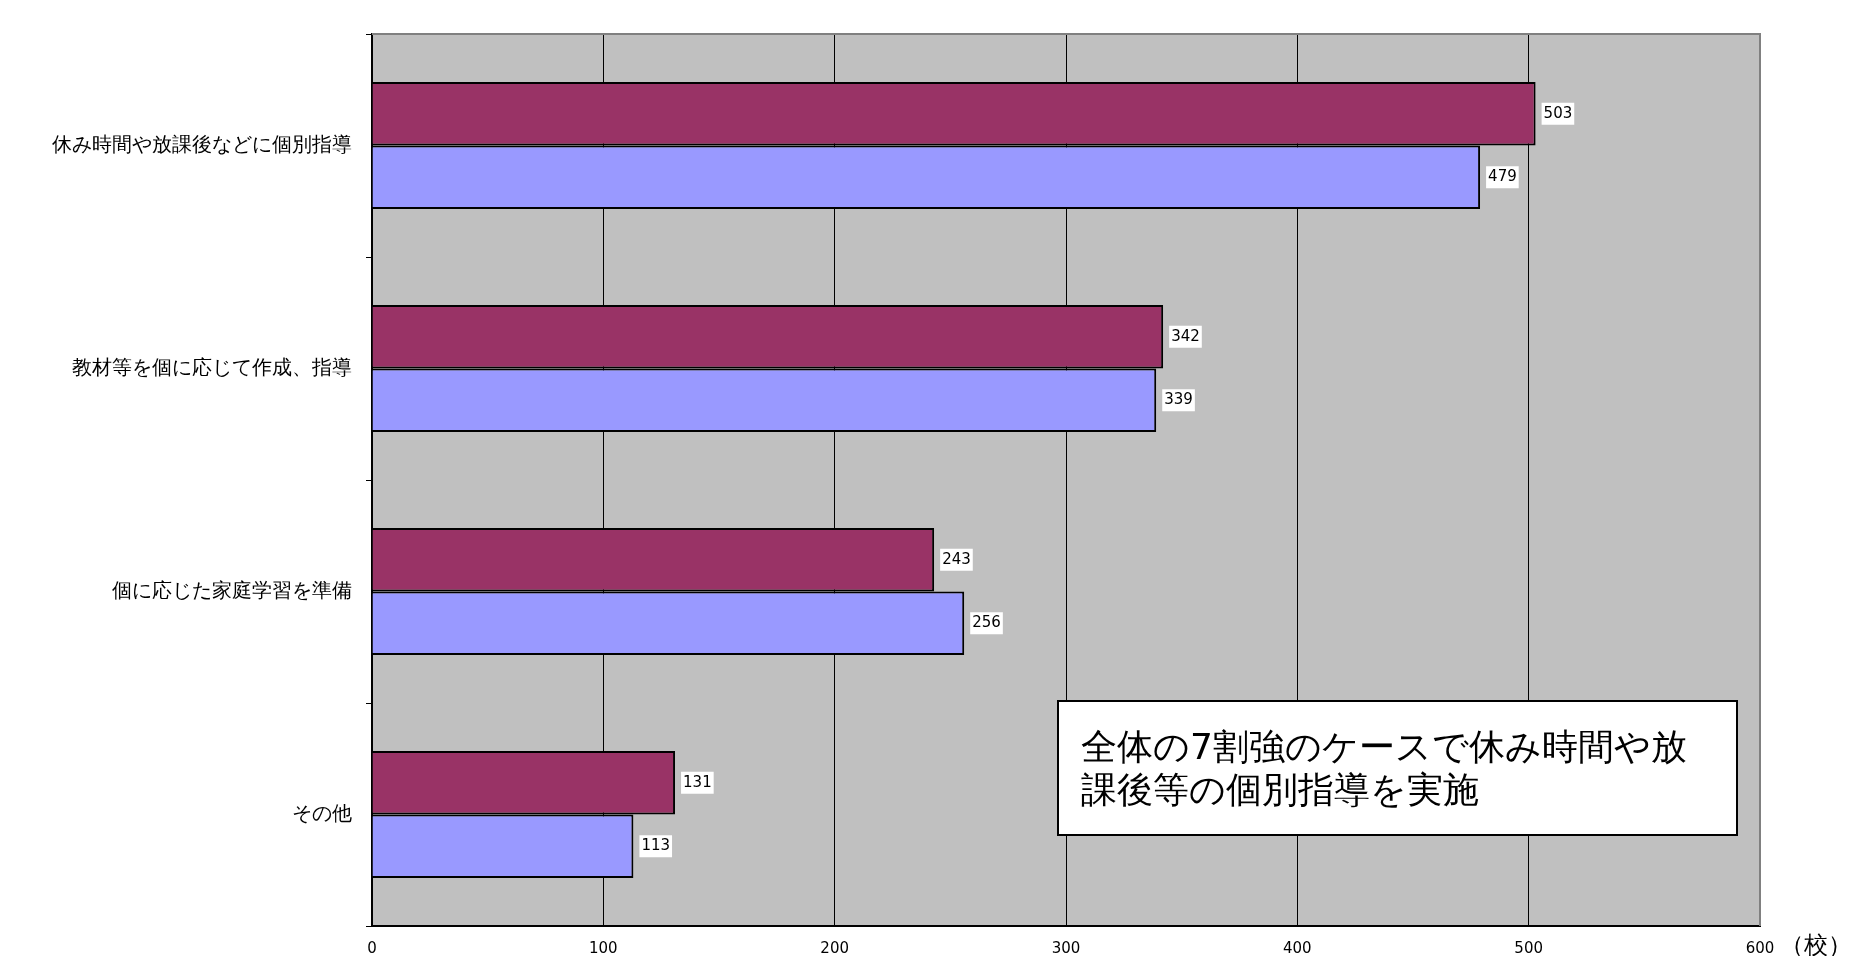  I want to click on x-tick-label: 300, so click(1066, 947).